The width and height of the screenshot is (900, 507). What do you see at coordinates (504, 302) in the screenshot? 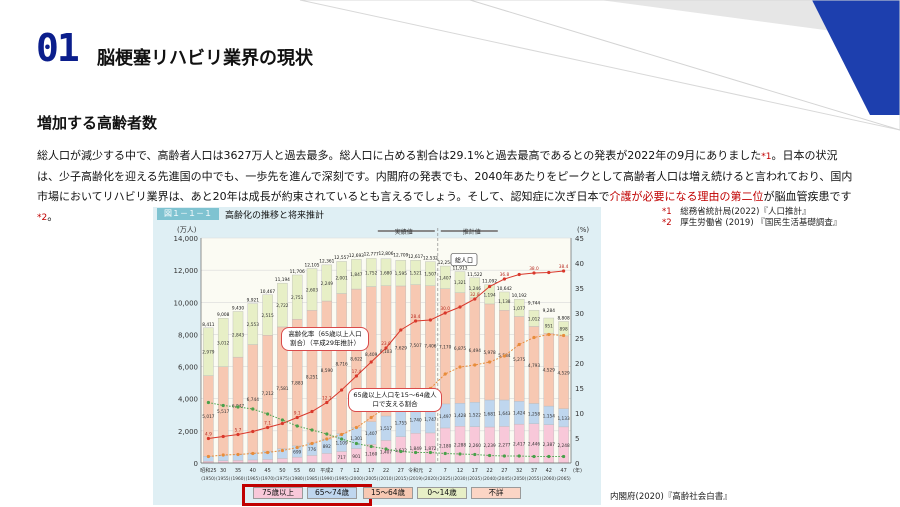
I see `bar-value-label: 1,138` at bounding box center [504, 302].